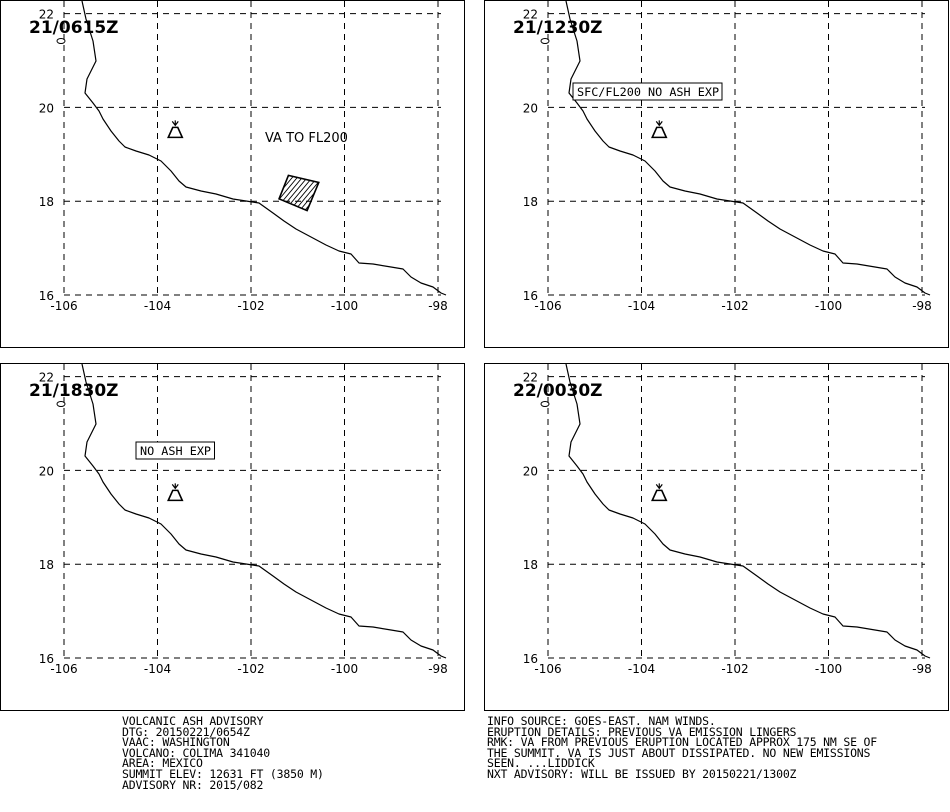 The height and width of the screenshot is (812, 950). I want to click on advisory-line: VAAC: WASHINGTON, so click(176, 742).